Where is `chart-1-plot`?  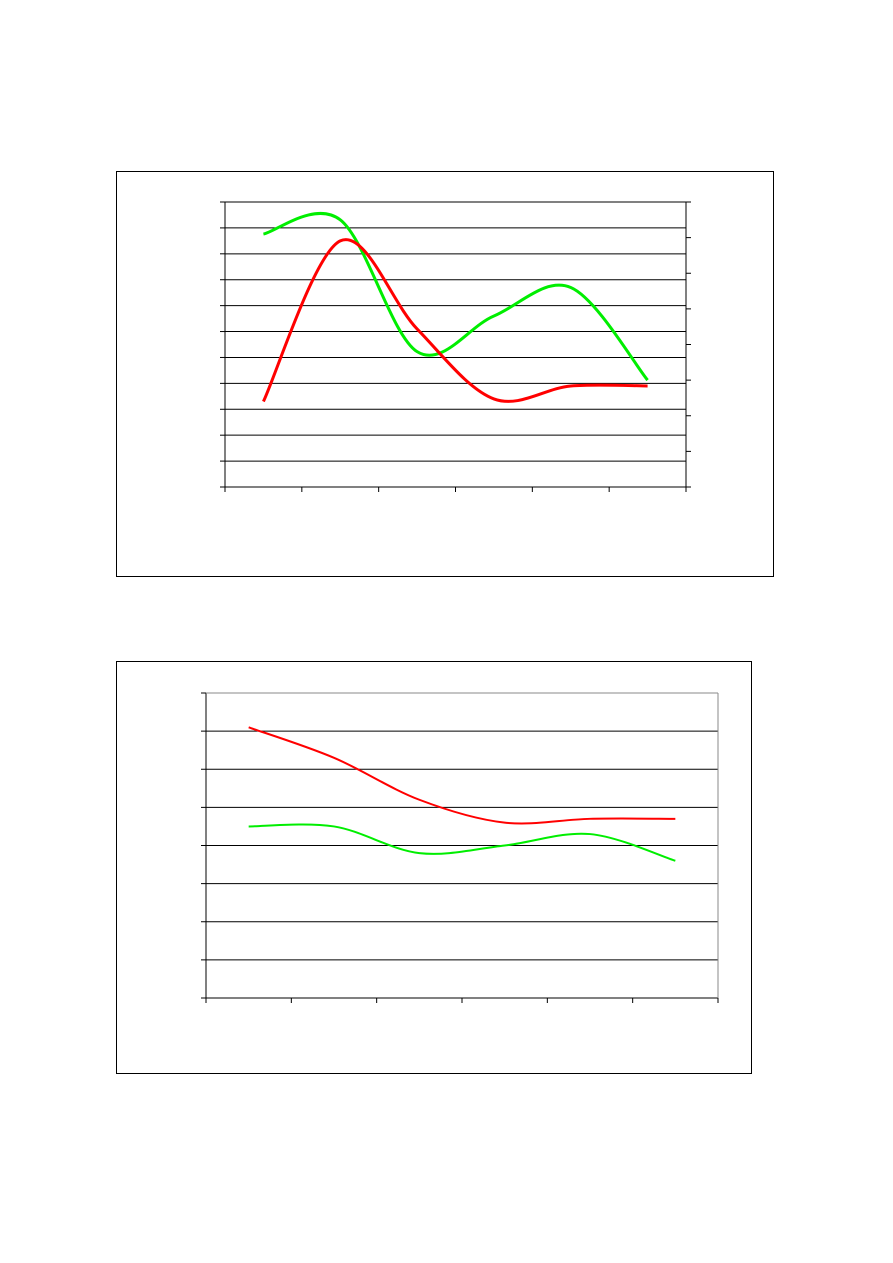 chart-1-plot is located at coordinates (455, 346).